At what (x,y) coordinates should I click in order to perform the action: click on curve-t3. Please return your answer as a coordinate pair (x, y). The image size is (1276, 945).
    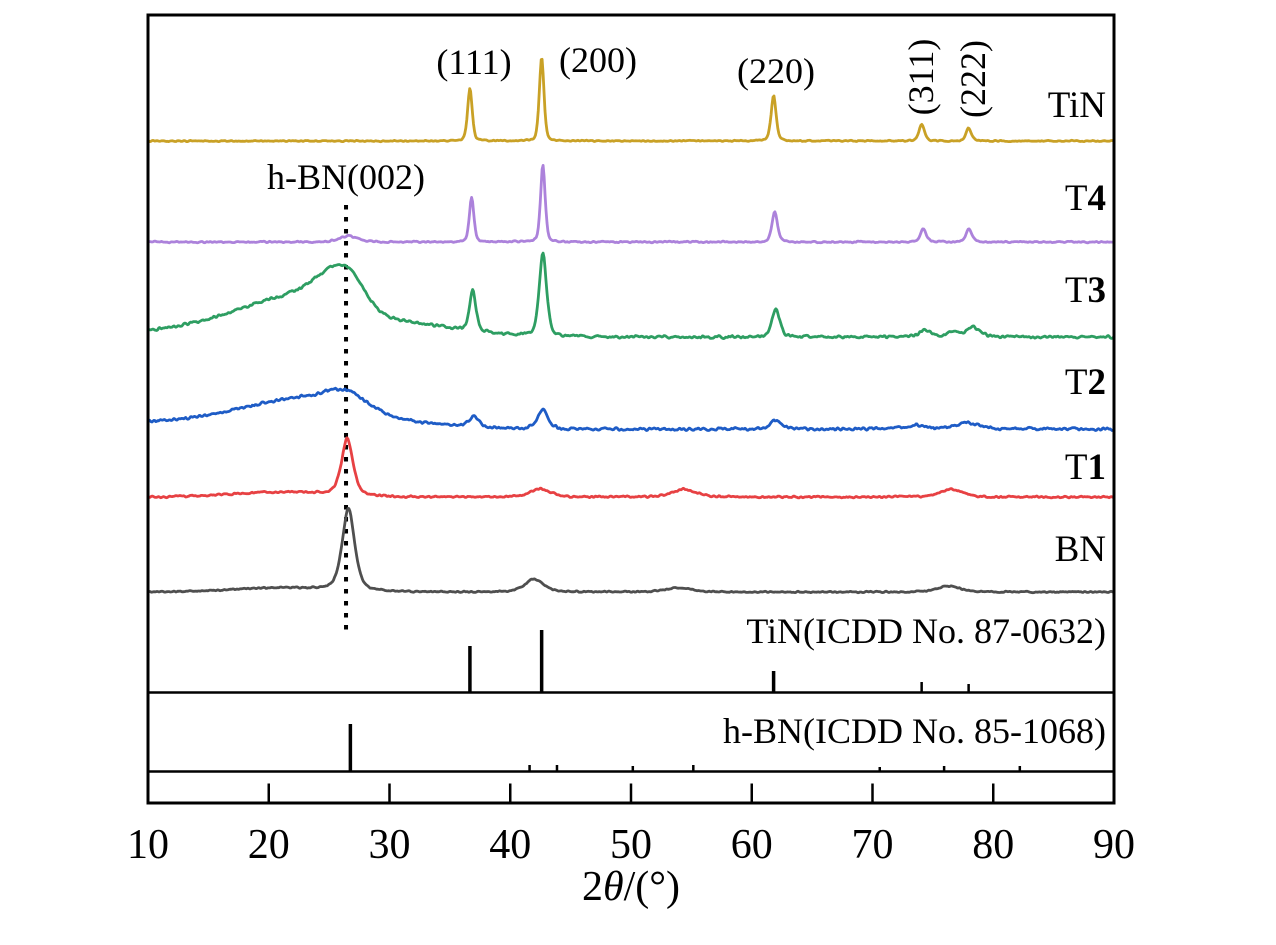
    Looking at the image, I should click on (631, 295).